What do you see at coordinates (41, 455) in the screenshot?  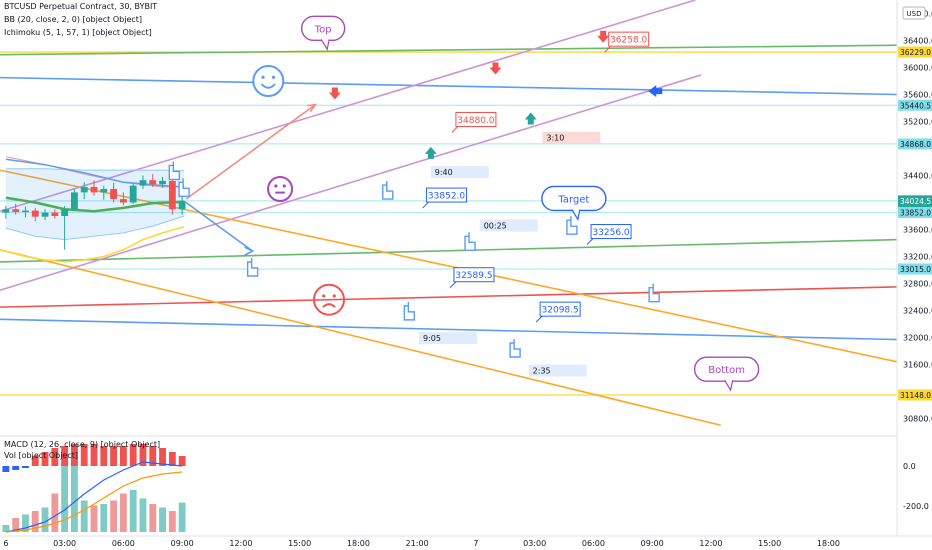 I see `volume-legend: Vol [object Object]` at bounding box center [41, 455].